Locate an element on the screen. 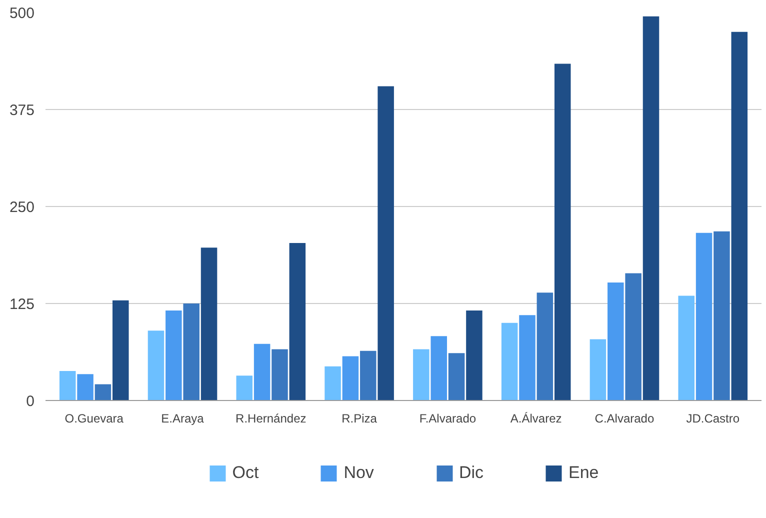  legend-label: Dic is located at coordinates (471, 473).